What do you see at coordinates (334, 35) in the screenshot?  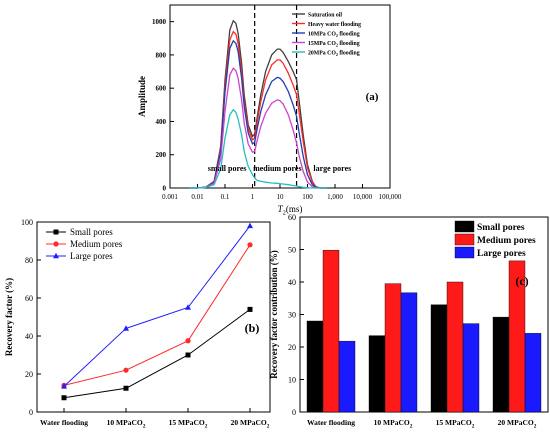 I see `legend-label: 10MPa CO2​ flooding` at bounding box center [334, 35].